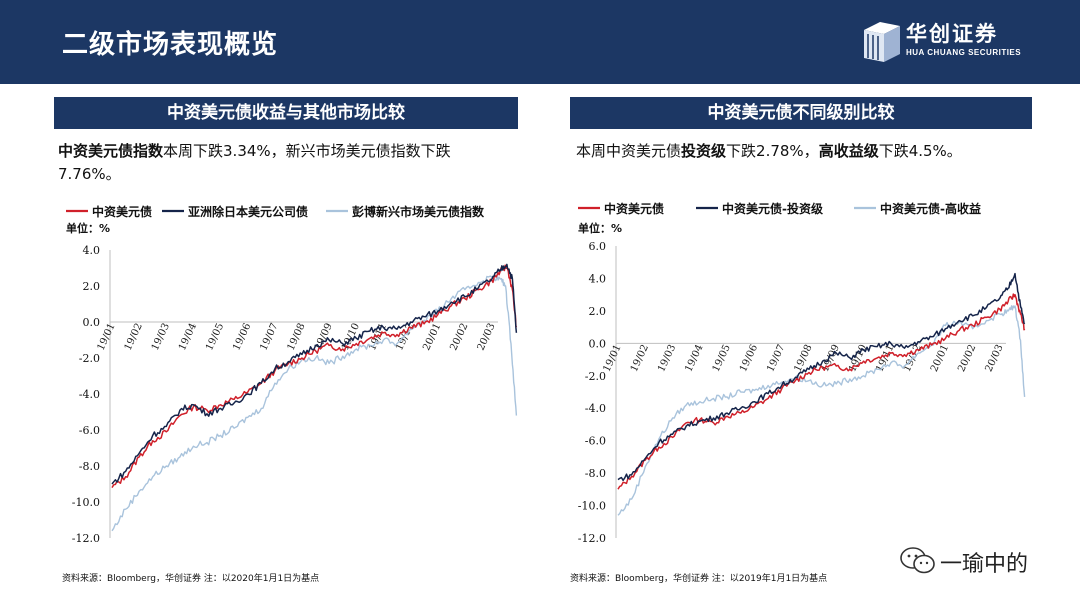 Image resolution: width=1080 pixels, height=608 pixels. Describe the element at coordinates (848, 151) in the screenshot. I see `right-desc-bold-2: 高收益级` at that location.